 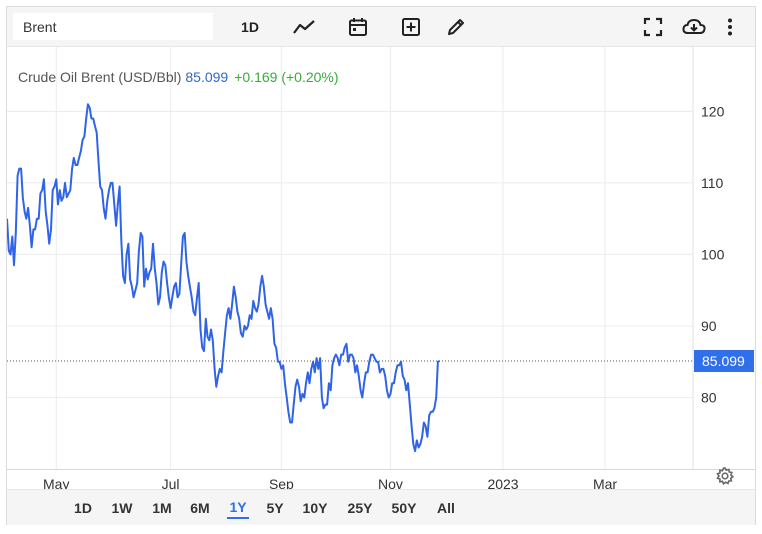 What do you see at coordinates (330, 482) in the screenshot?
I see `x-axis-labels: May Jul Sep Nov 2023 Mar` at bounding box center [330, 482].